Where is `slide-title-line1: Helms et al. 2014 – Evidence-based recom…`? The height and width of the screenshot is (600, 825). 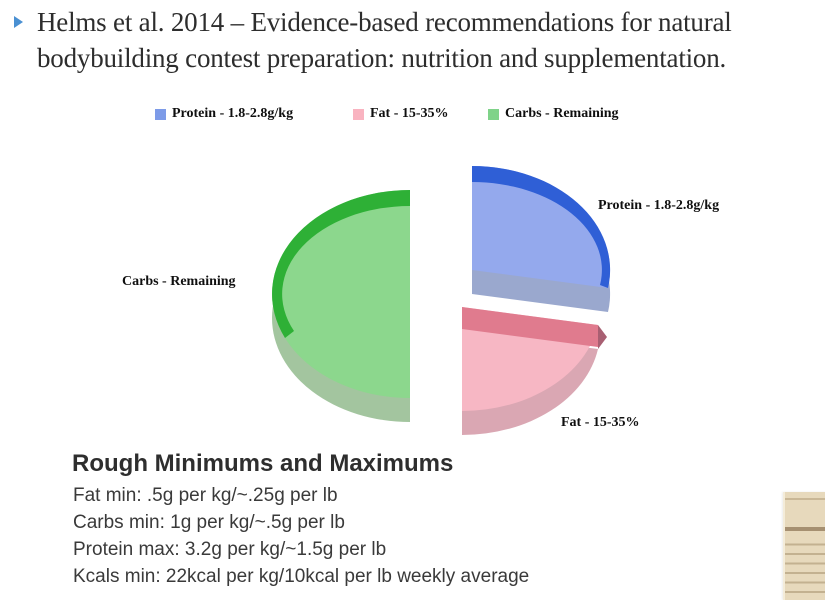
slide-title-line1: Helms et al. 2014 – Evidence-based recom… is located at coordinates (384, 22).